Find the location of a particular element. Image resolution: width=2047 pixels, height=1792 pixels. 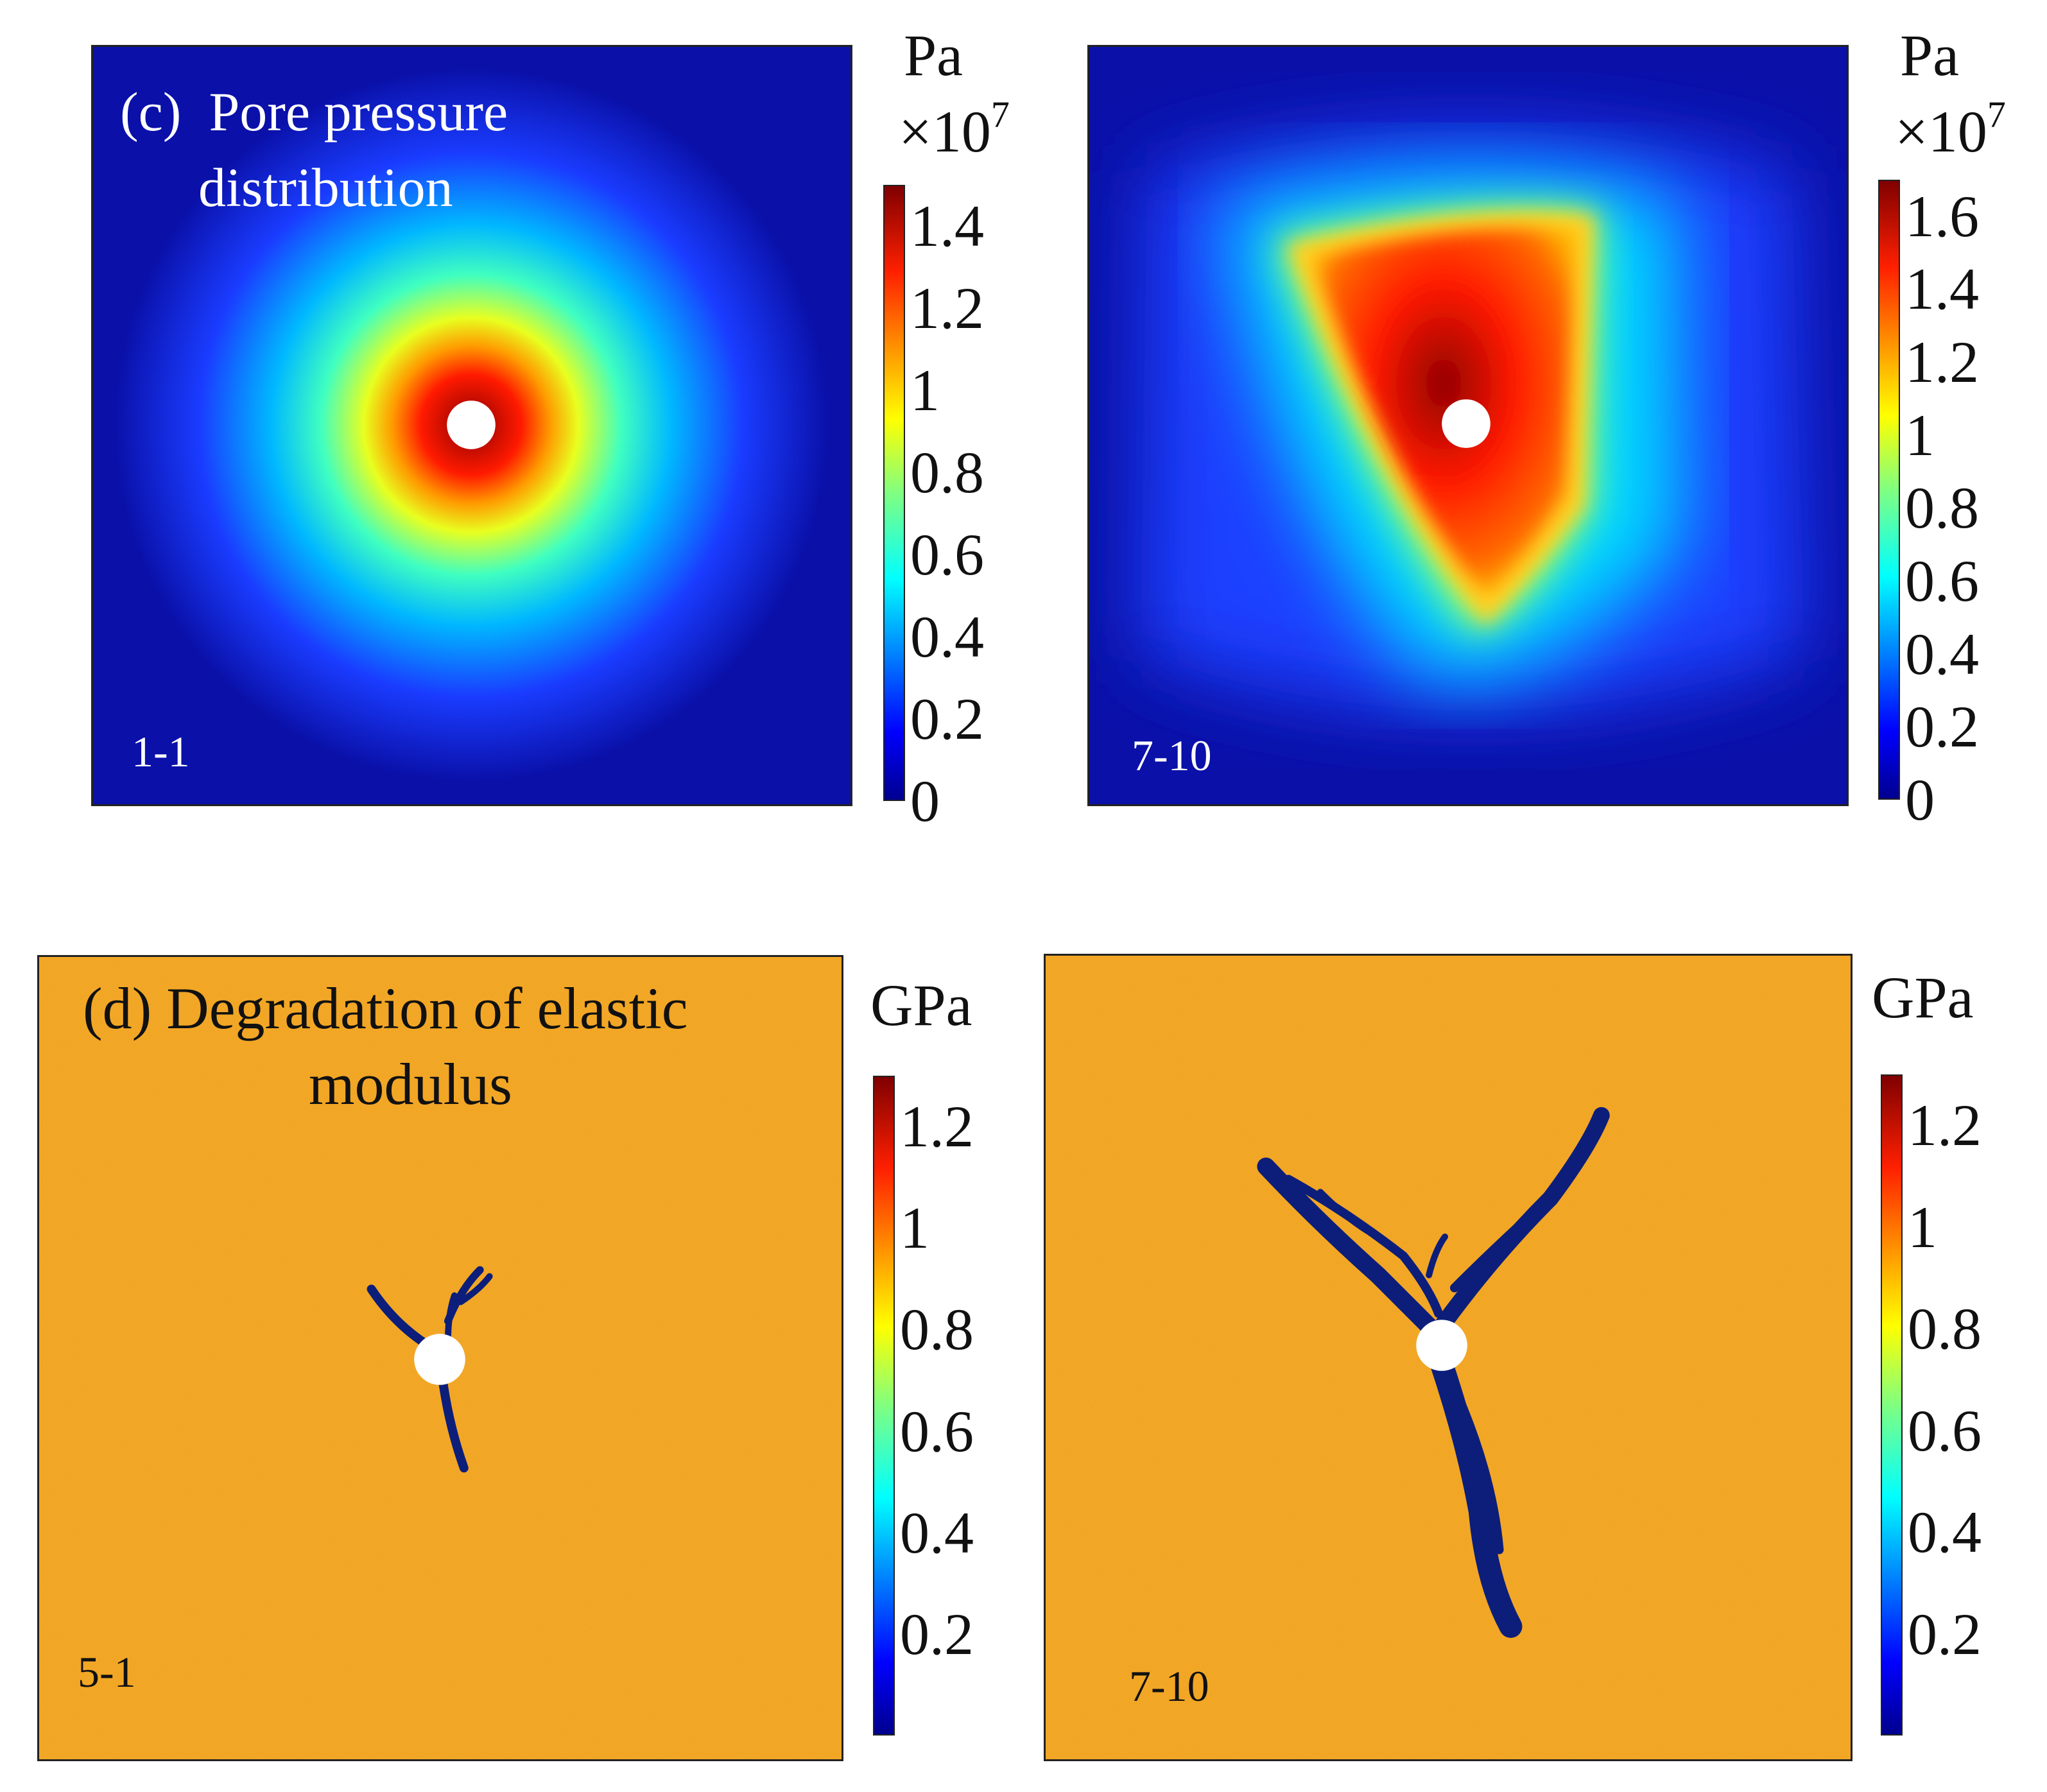

panel-title-line2: distribution is located at coordinates (325, 187).